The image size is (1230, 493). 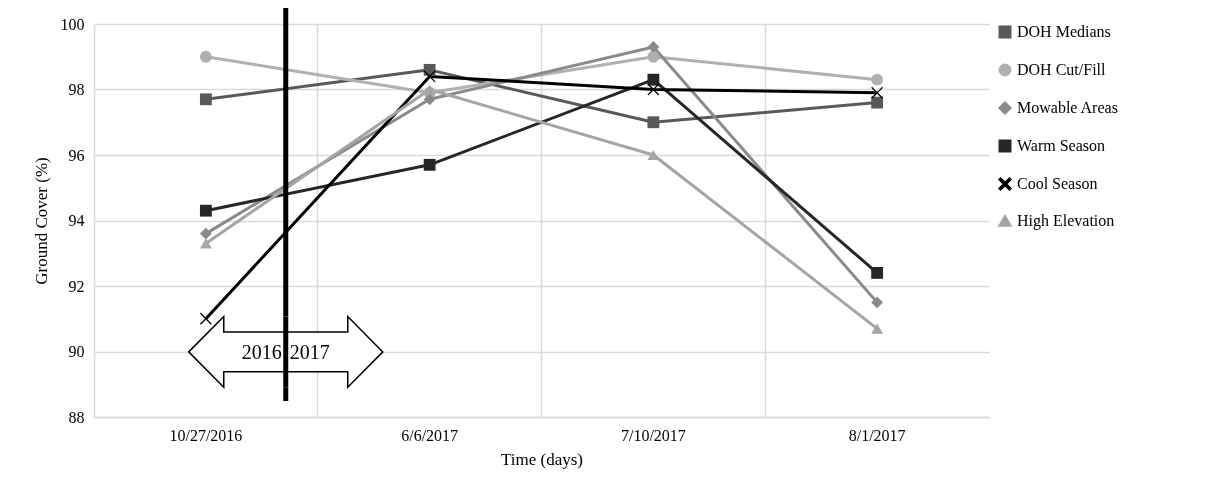 What do you see at coordinates (76, 220) in the screenshot?
I see `y-tick-label: 94` at bounding box center [76, 220].